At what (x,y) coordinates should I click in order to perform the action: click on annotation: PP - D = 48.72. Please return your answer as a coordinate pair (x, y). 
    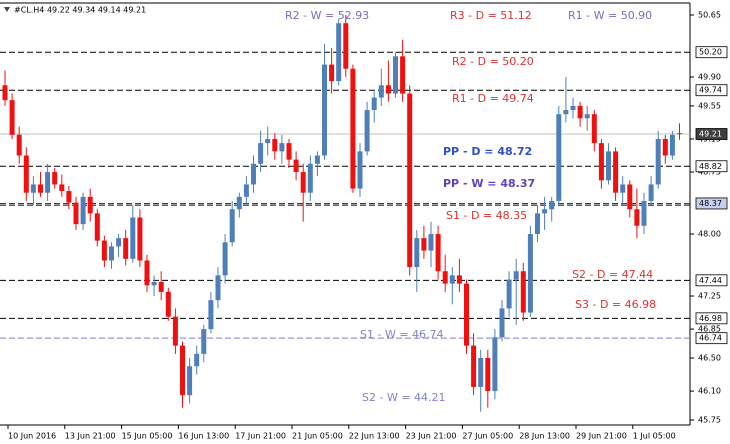
    Looking at the image, I should click on (487, 151).